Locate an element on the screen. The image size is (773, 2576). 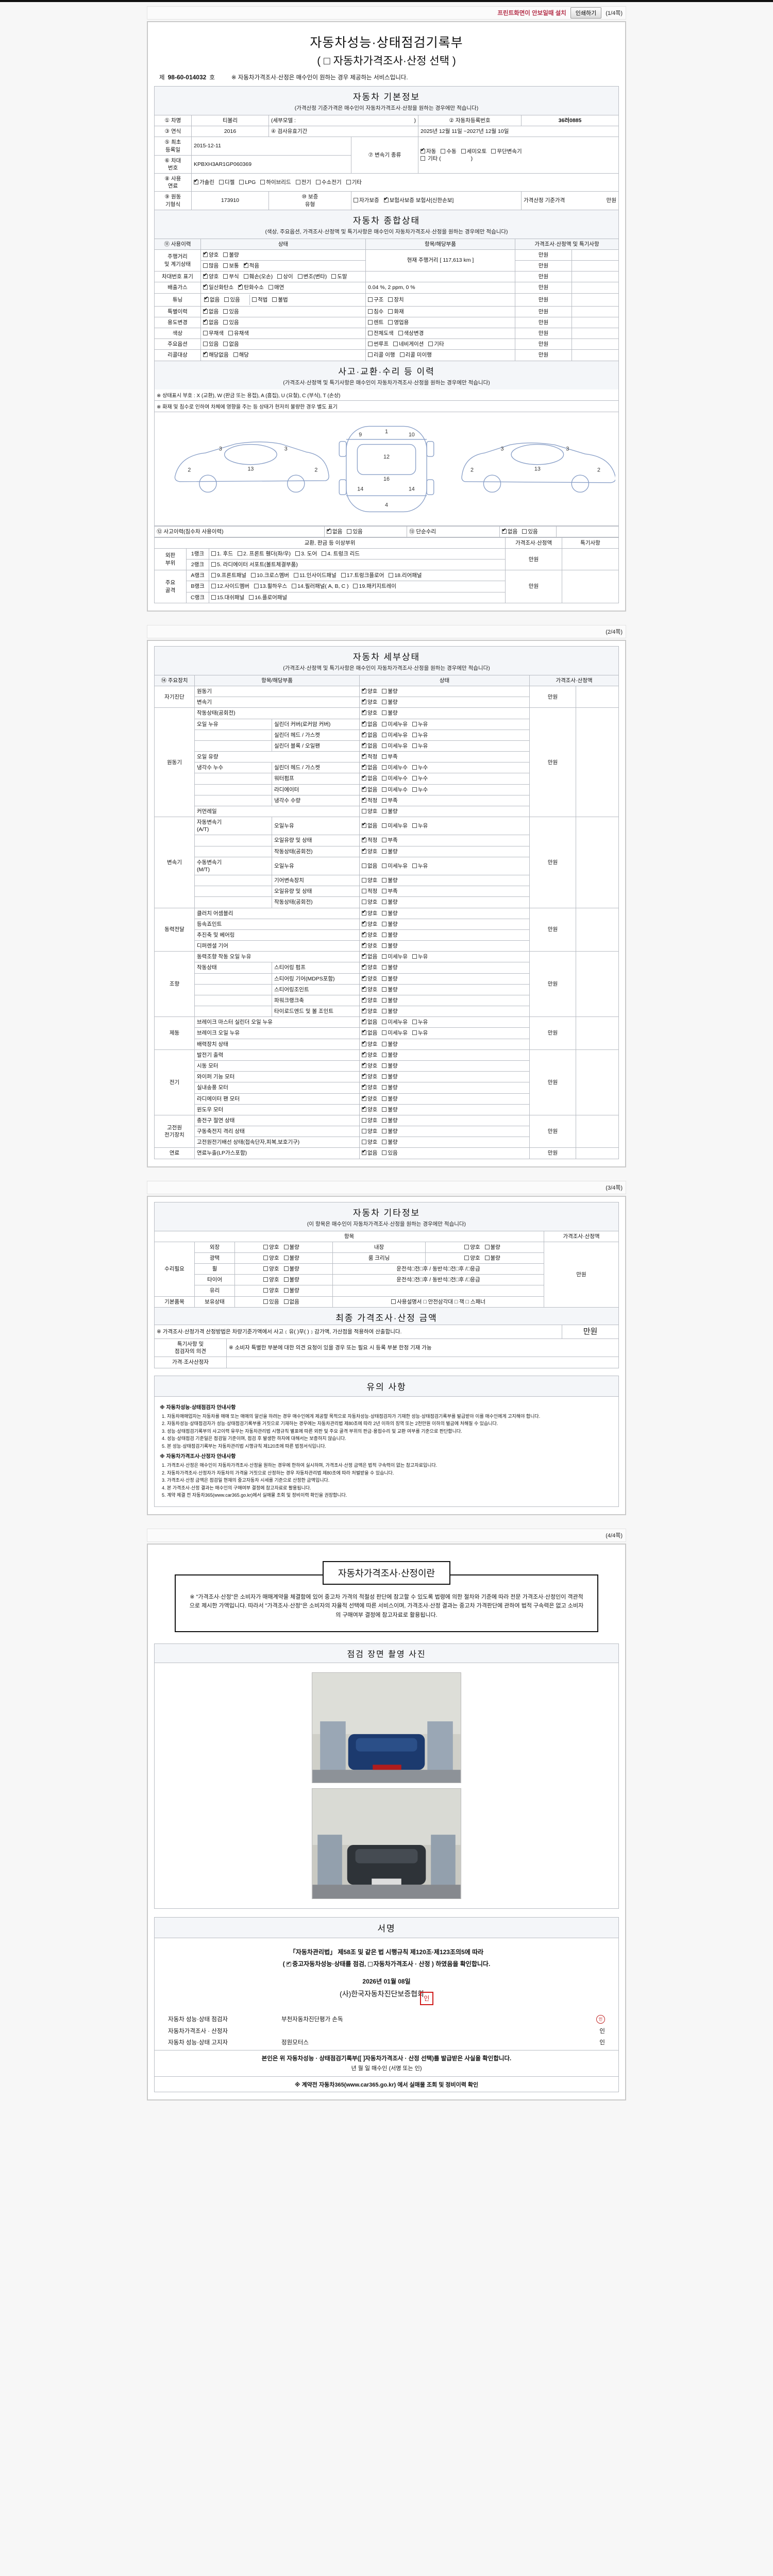
detail-opt-1: 있음 is located at coordinates (390, 1153).